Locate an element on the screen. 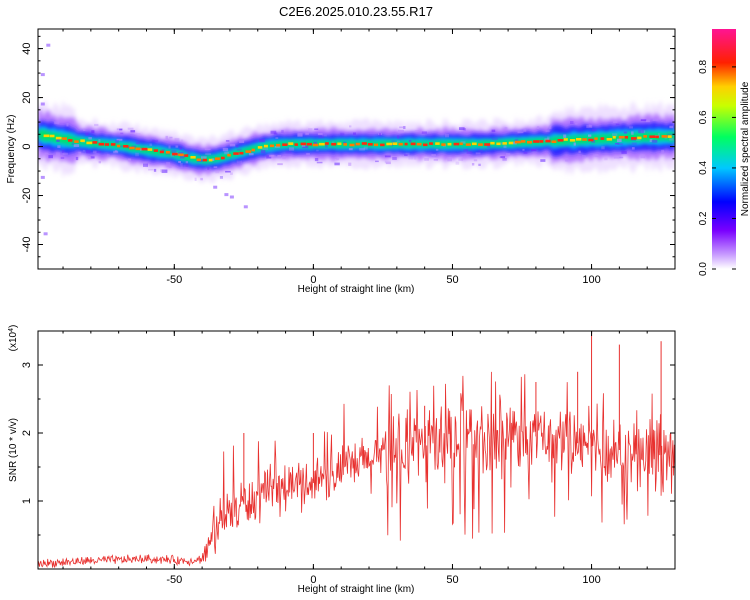 This screenshot has height=600, width=750. snr-x-tick-label: 50 is located at coordinates (452, 580).